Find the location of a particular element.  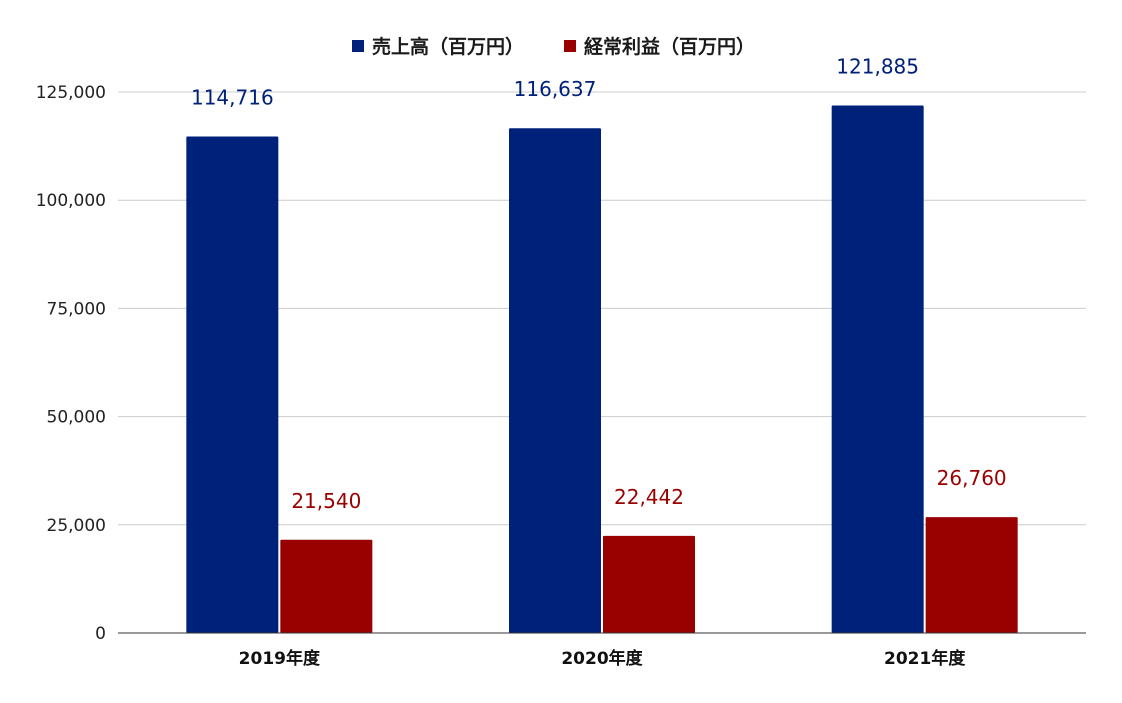

data-label-sales-2: 116,637 is located at coordinates (555, 89).